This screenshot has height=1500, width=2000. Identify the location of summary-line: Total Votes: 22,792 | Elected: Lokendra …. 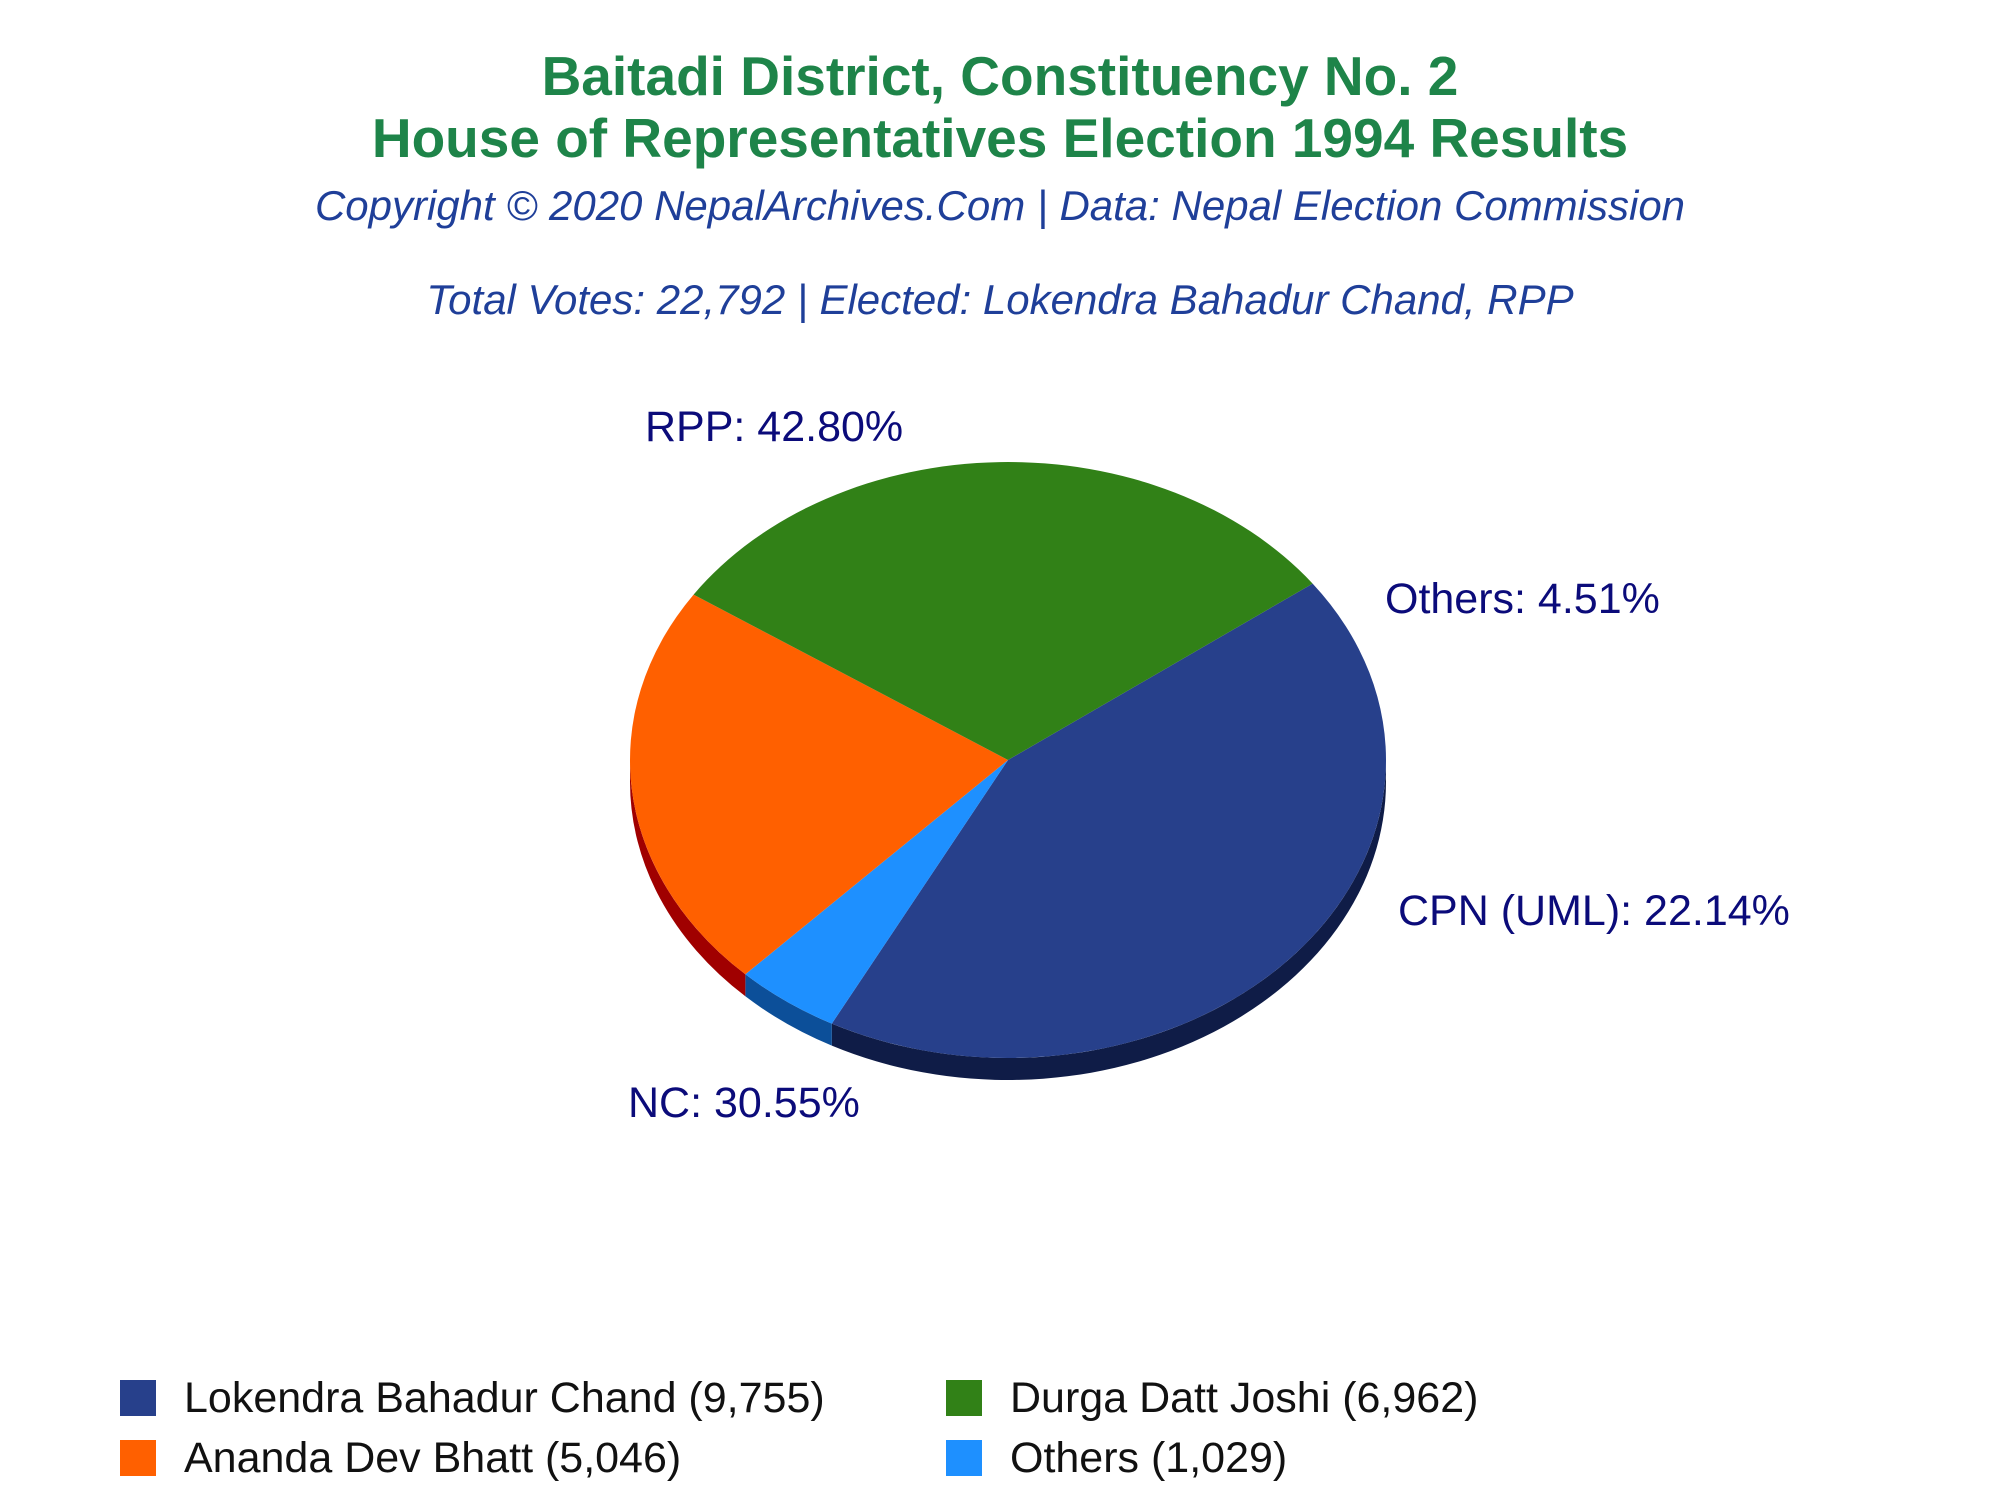
(1000, 299).